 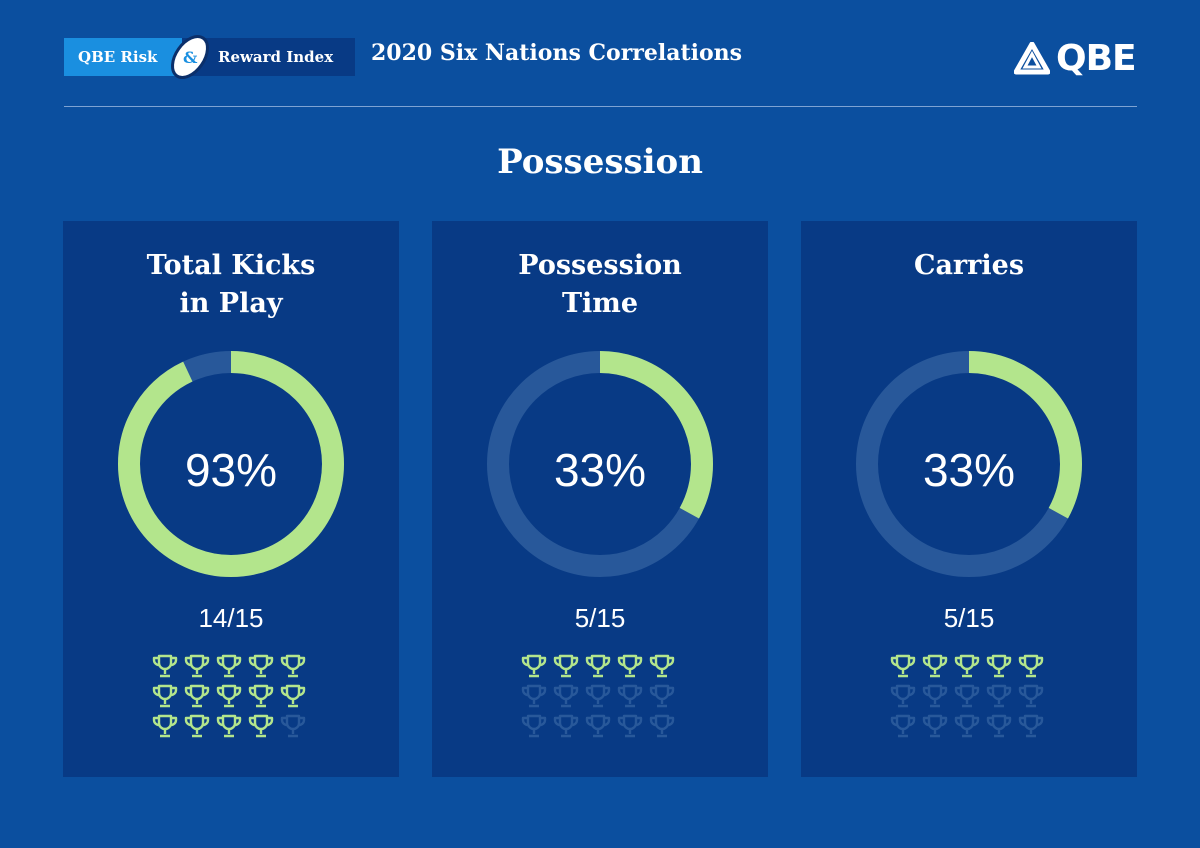 What do you see at coordinates (600, 106) in the screenshot?
I see `header-divider` at bounding box center [600, 106].